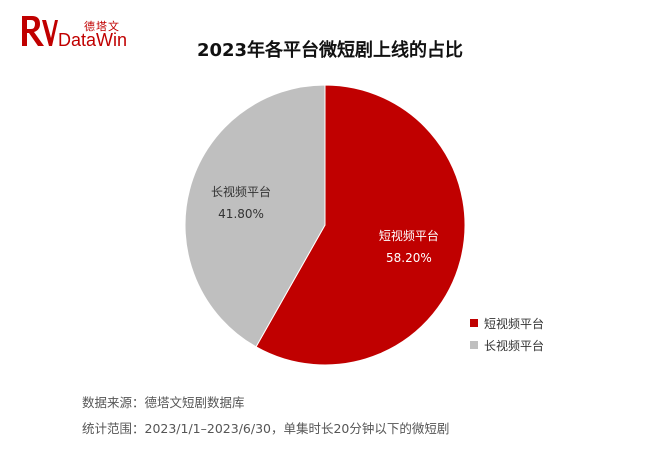 The width and height of the screenshot is (660, 456). I want to click on pie-slice-long-video, so click(255, 216).